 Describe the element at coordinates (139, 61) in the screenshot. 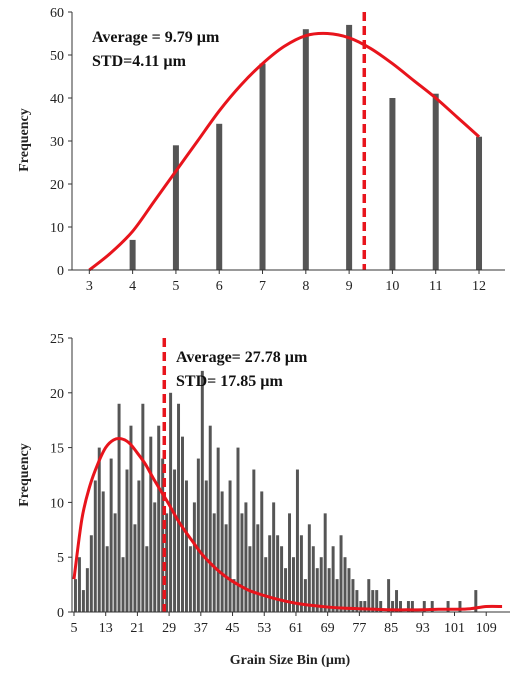

I see `std-annotation-1: STD=4.11 µm` at that location.